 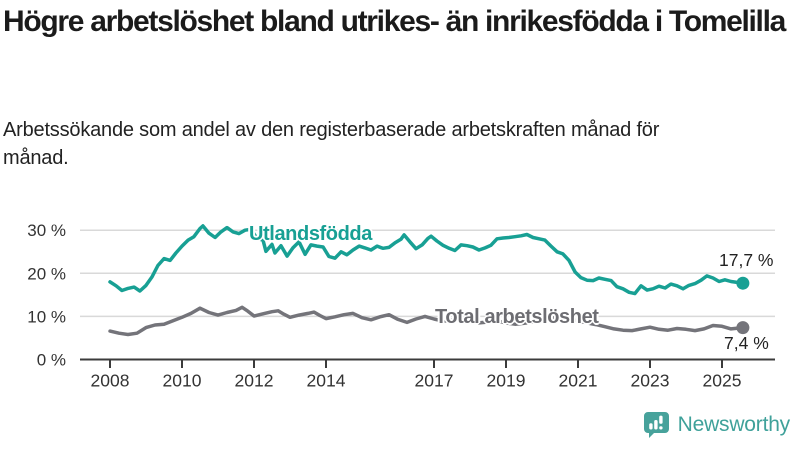 What do you see at coordinates (517, 317) in the screenshot?
I see `series-label-total-arbetsloshet: Total arbetslöshet` at bounding box center [517, 317].